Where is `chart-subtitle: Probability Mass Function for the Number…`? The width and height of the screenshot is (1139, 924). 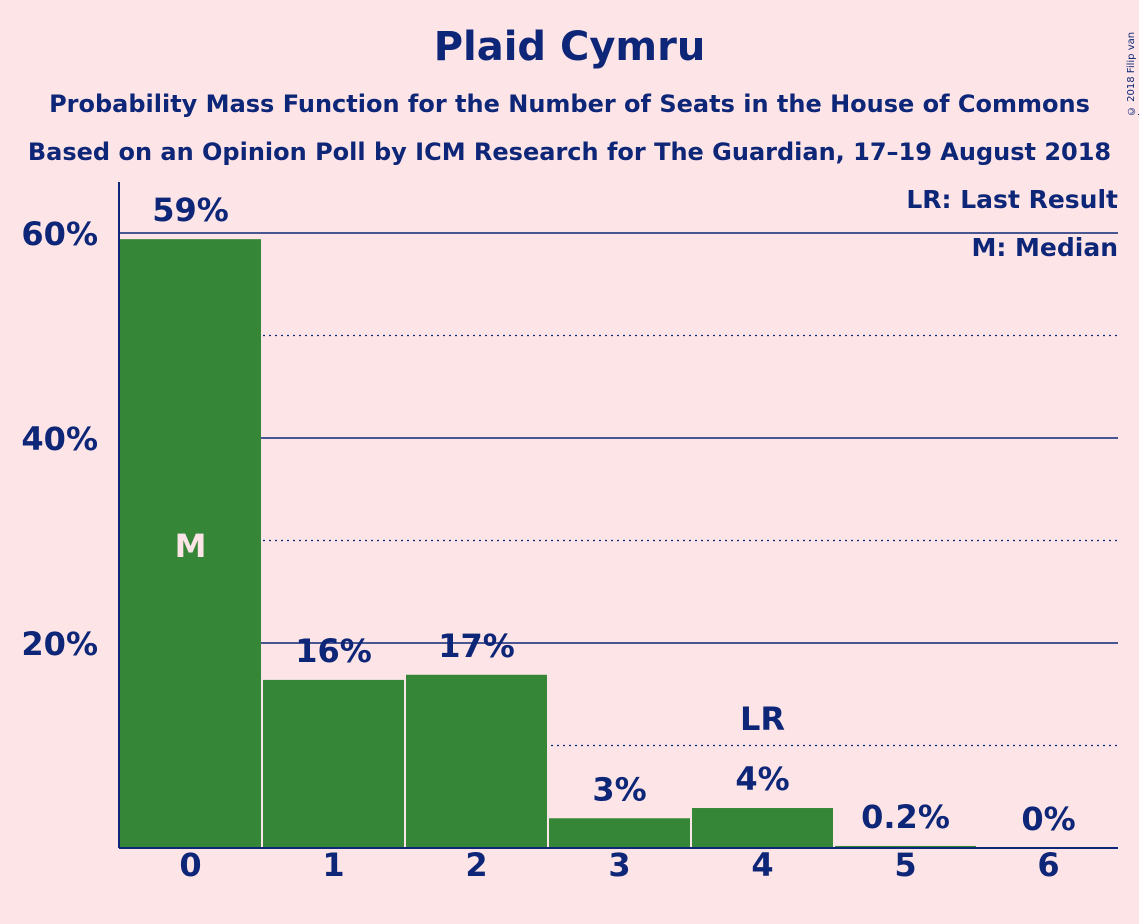 chart-subtitle: Probability Mass Function for the Number… is located at coordinates (569, 104).